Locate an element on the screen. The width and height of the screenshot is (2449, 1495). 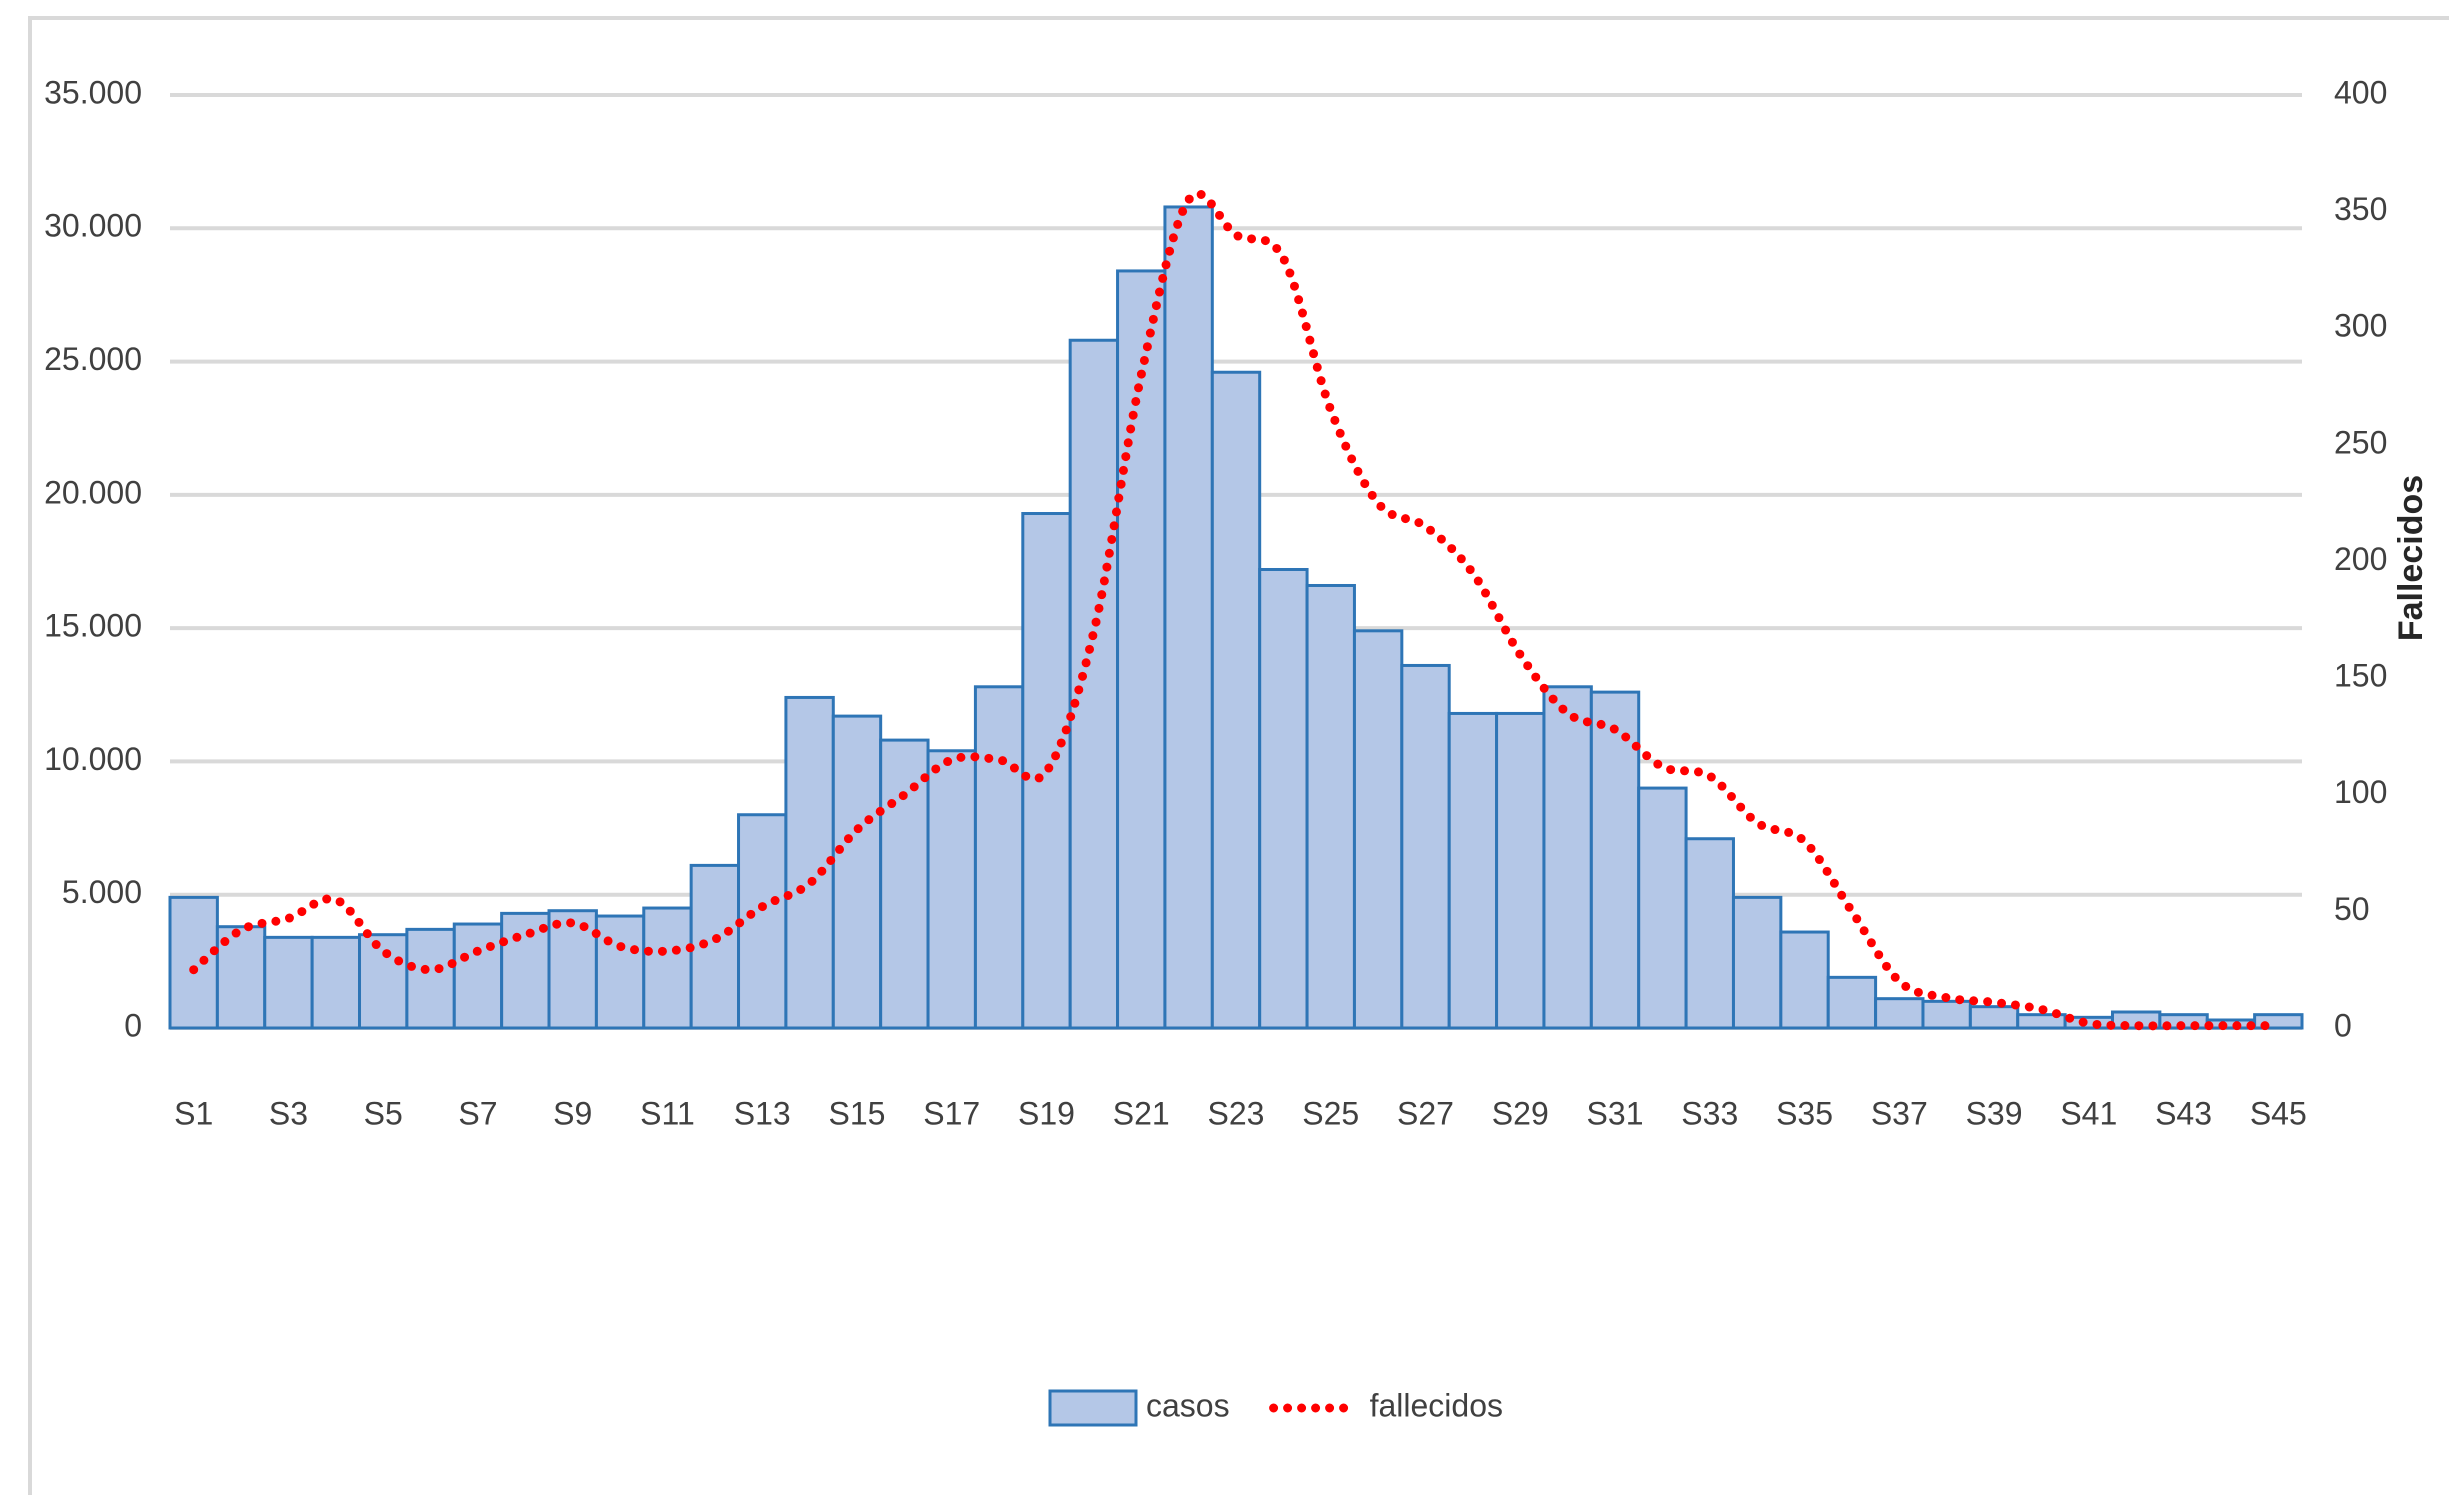
x-tick-label: S23 is located at coordinates (1236, 1113).